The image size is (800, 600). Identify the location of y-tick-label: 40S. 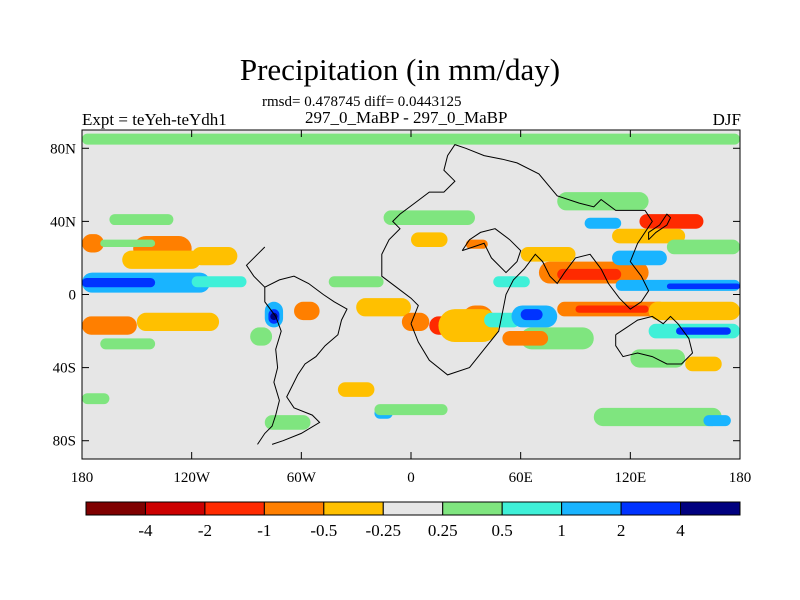
(64, 369).